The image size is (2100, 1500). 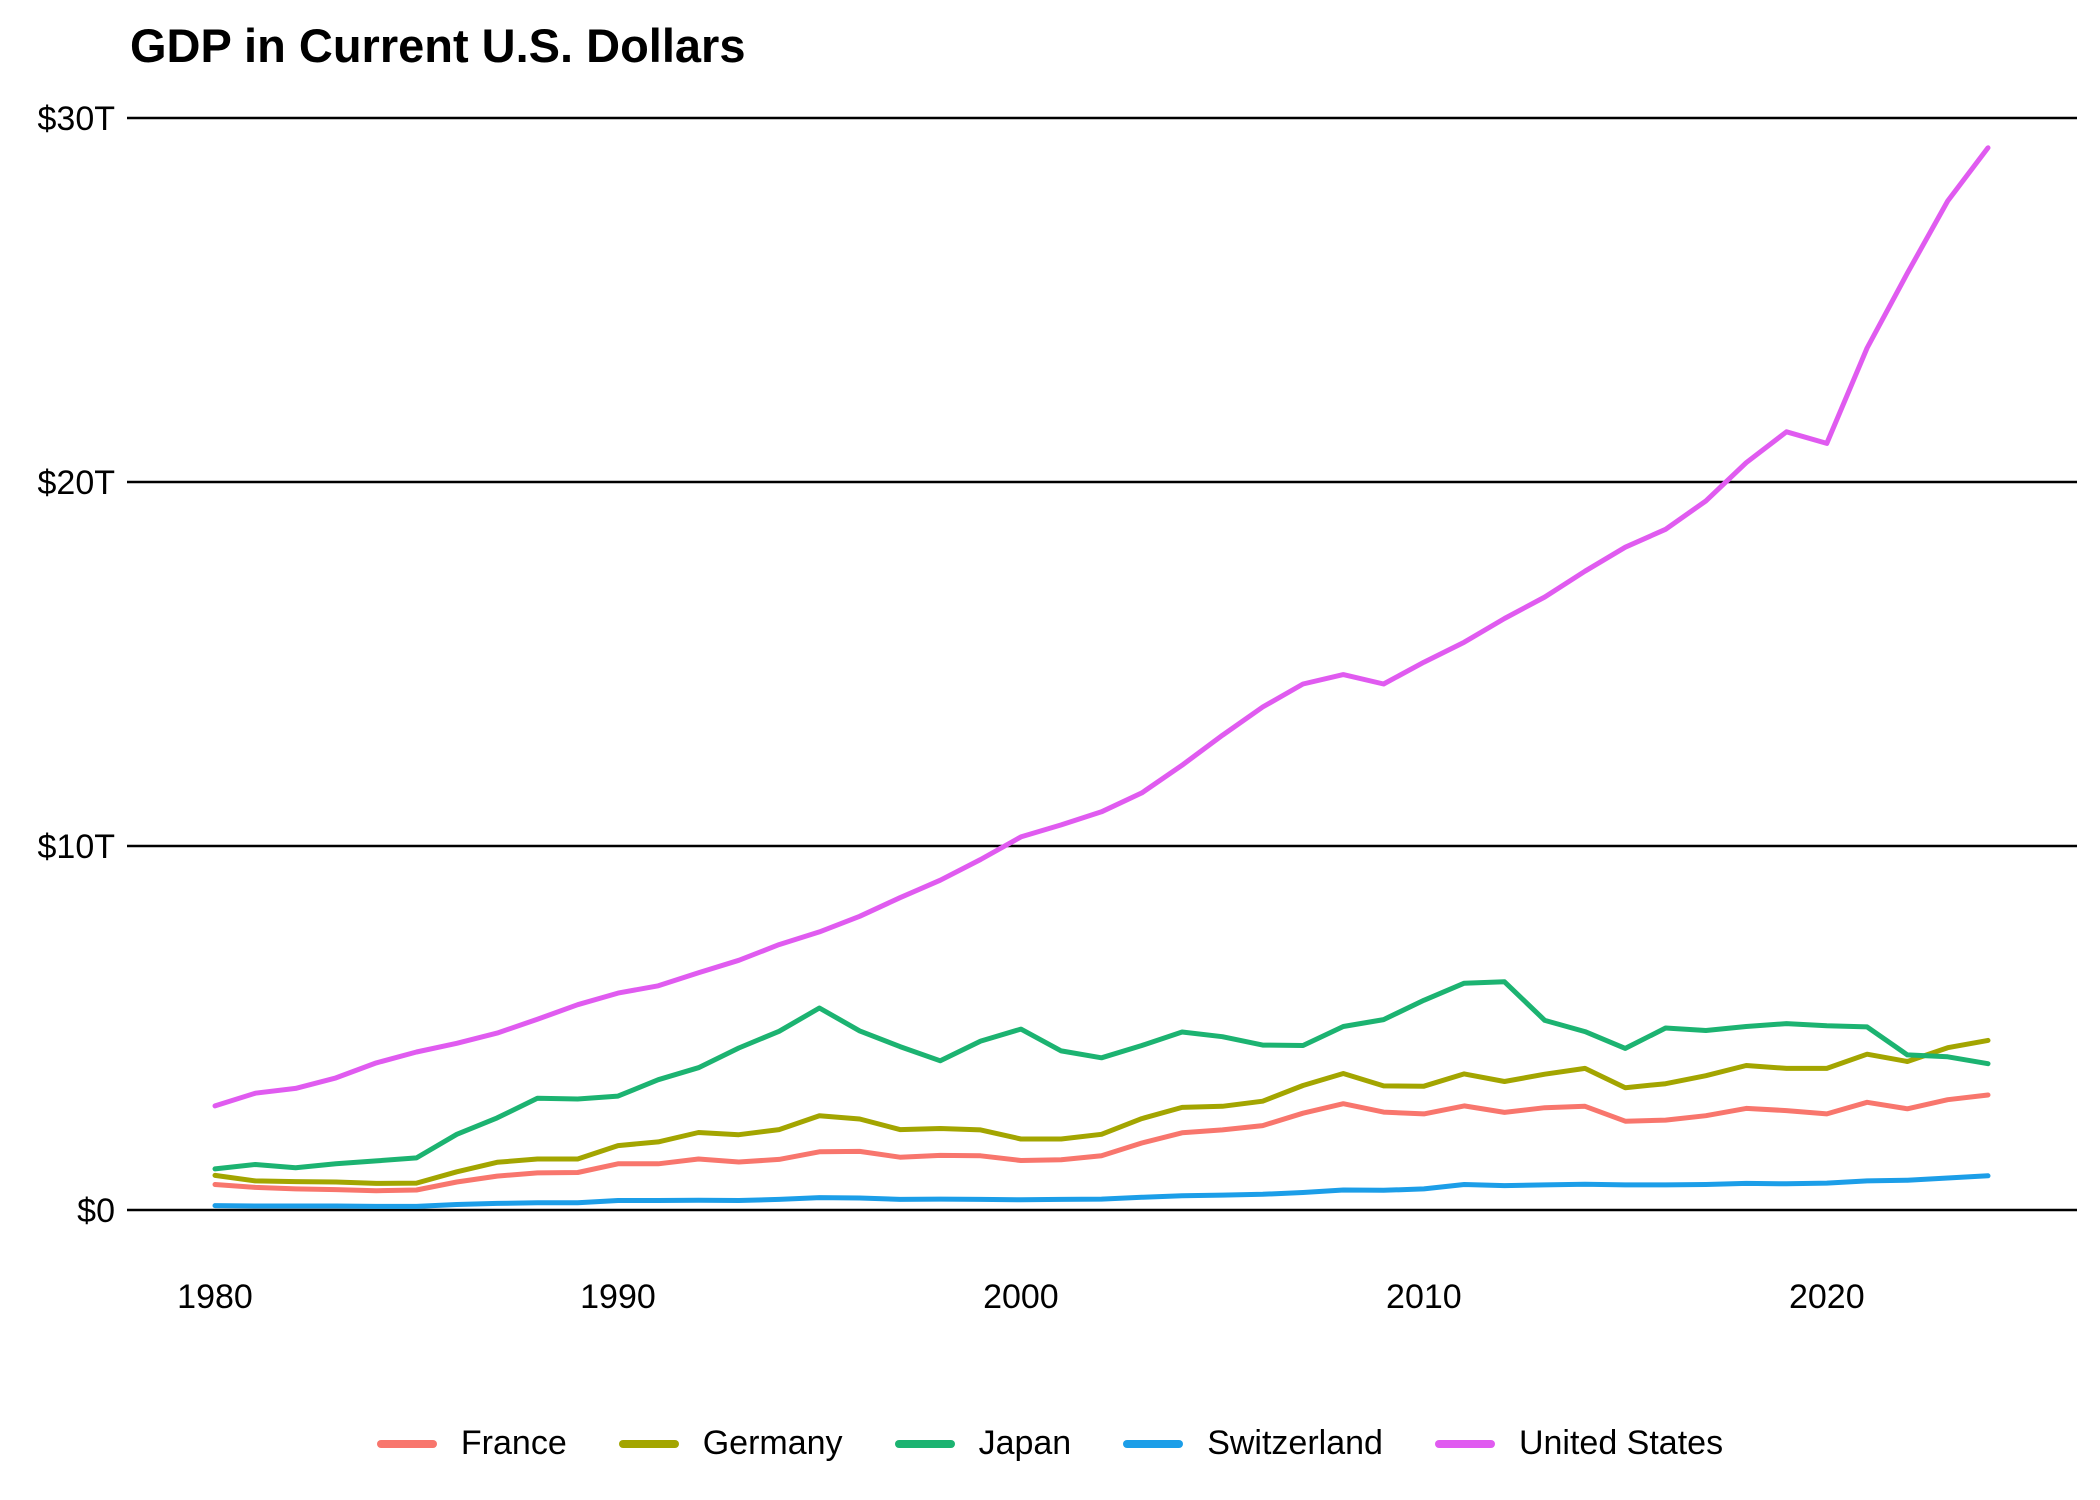 I want to click on x-tick-label: 2010, so click(x=1424, y=1297).